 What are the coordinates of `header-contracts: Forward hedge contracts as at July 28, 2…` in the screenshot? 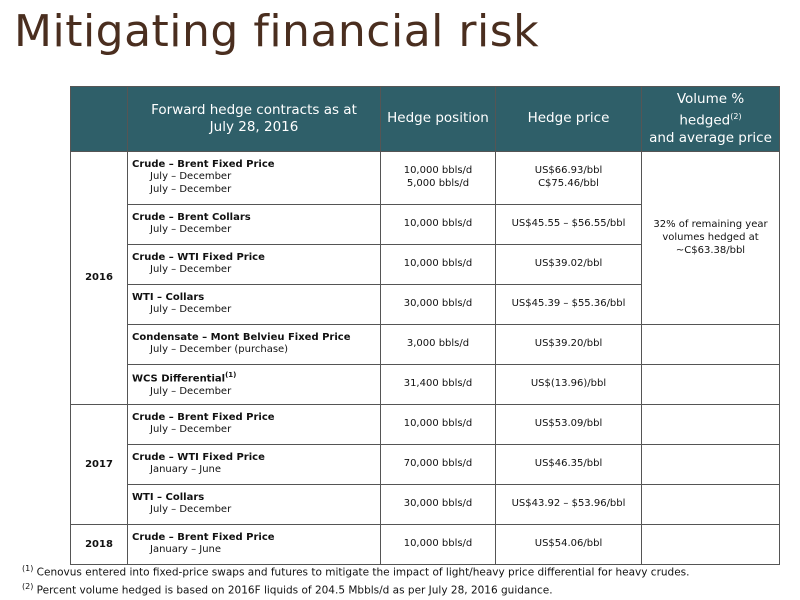 It's located at (254, 119).